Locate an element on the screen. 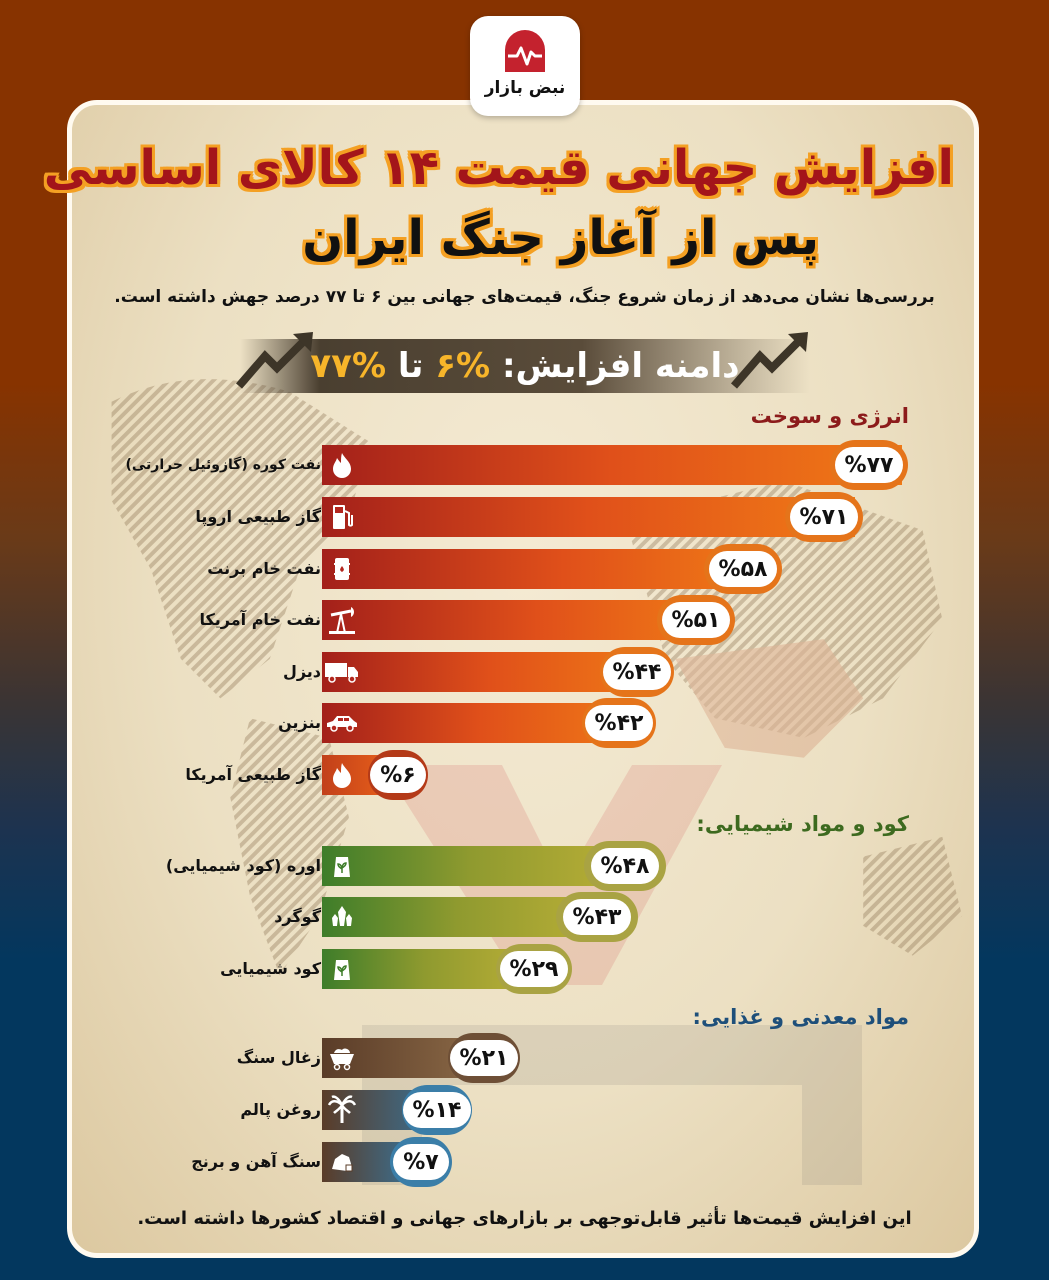 Image resolution: width=1049 pixels, height=1280 pixels. value-pill: %۷۷ is located at coordinates (869, 465).